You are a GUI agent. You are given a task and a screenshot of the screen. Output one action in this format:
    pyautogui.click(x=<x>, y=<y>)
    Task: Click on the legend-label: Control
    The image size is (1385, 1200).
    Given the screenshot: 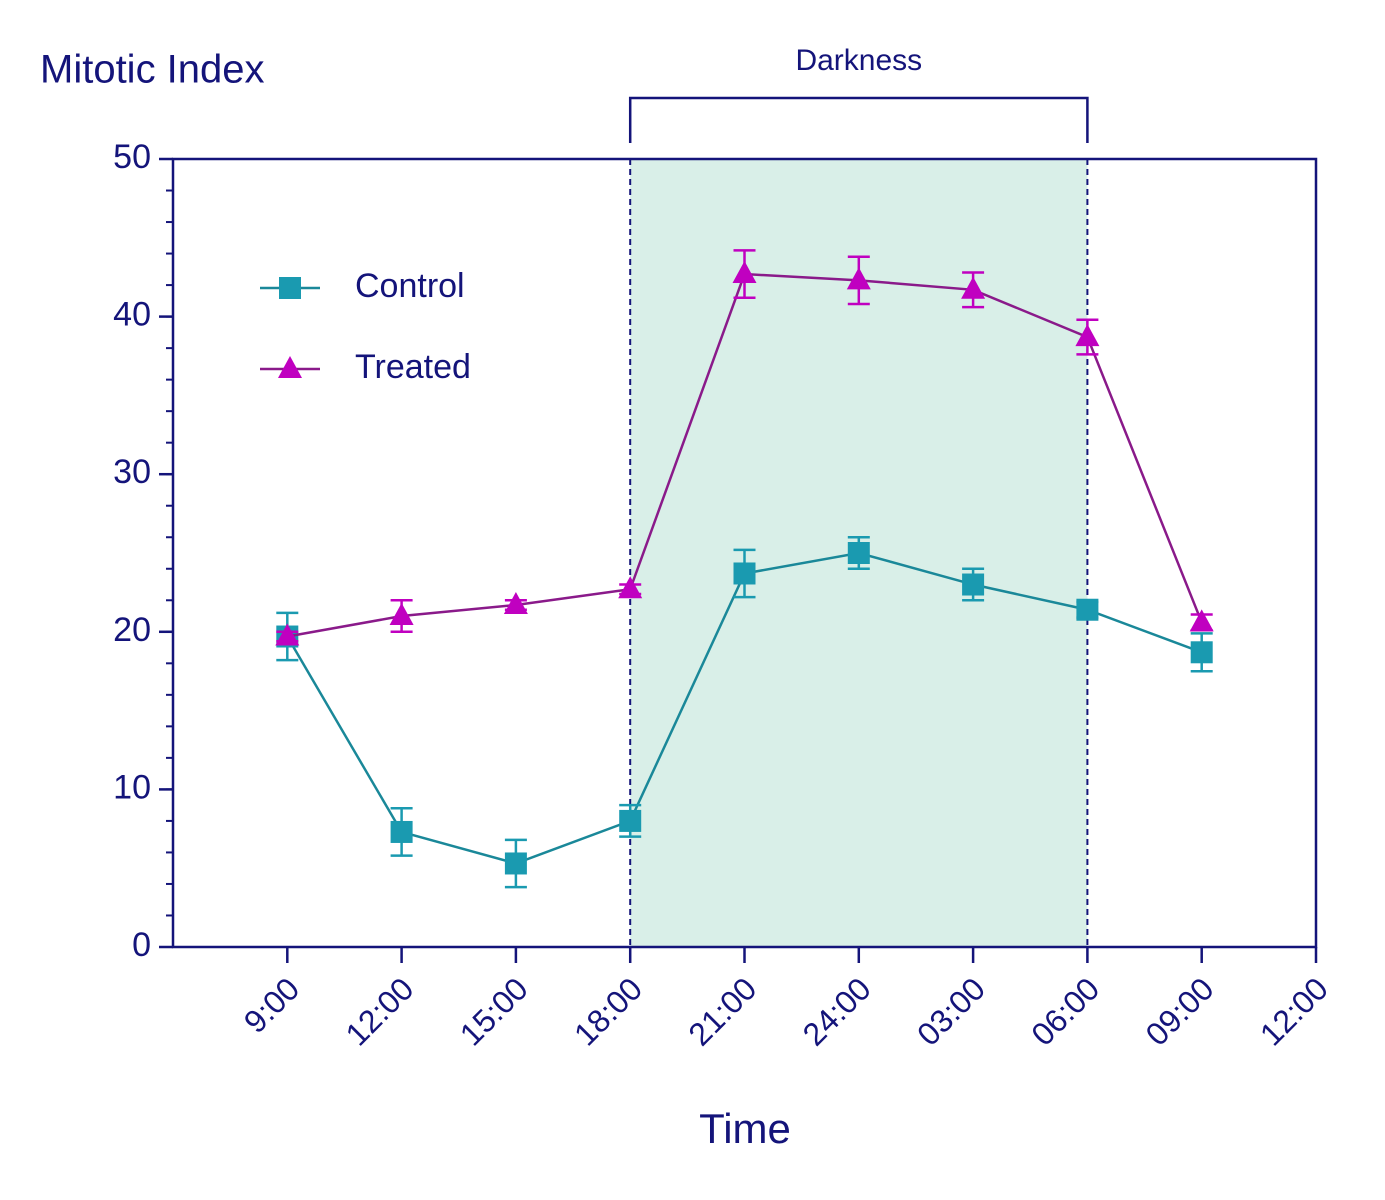 What is the action you would take?
    pyautogui.click(x=410, y=286)
    